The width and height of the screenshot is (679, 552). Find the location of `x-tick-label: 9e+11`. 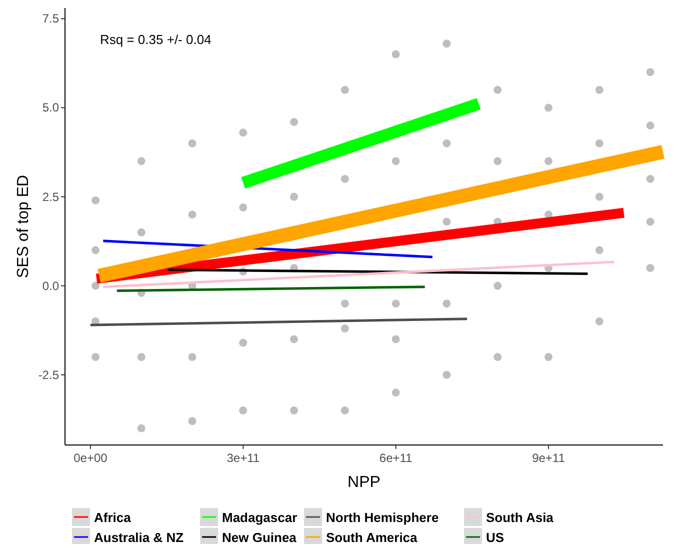

x-tick-label: 9e+11 is located at coordinates (549, 458).